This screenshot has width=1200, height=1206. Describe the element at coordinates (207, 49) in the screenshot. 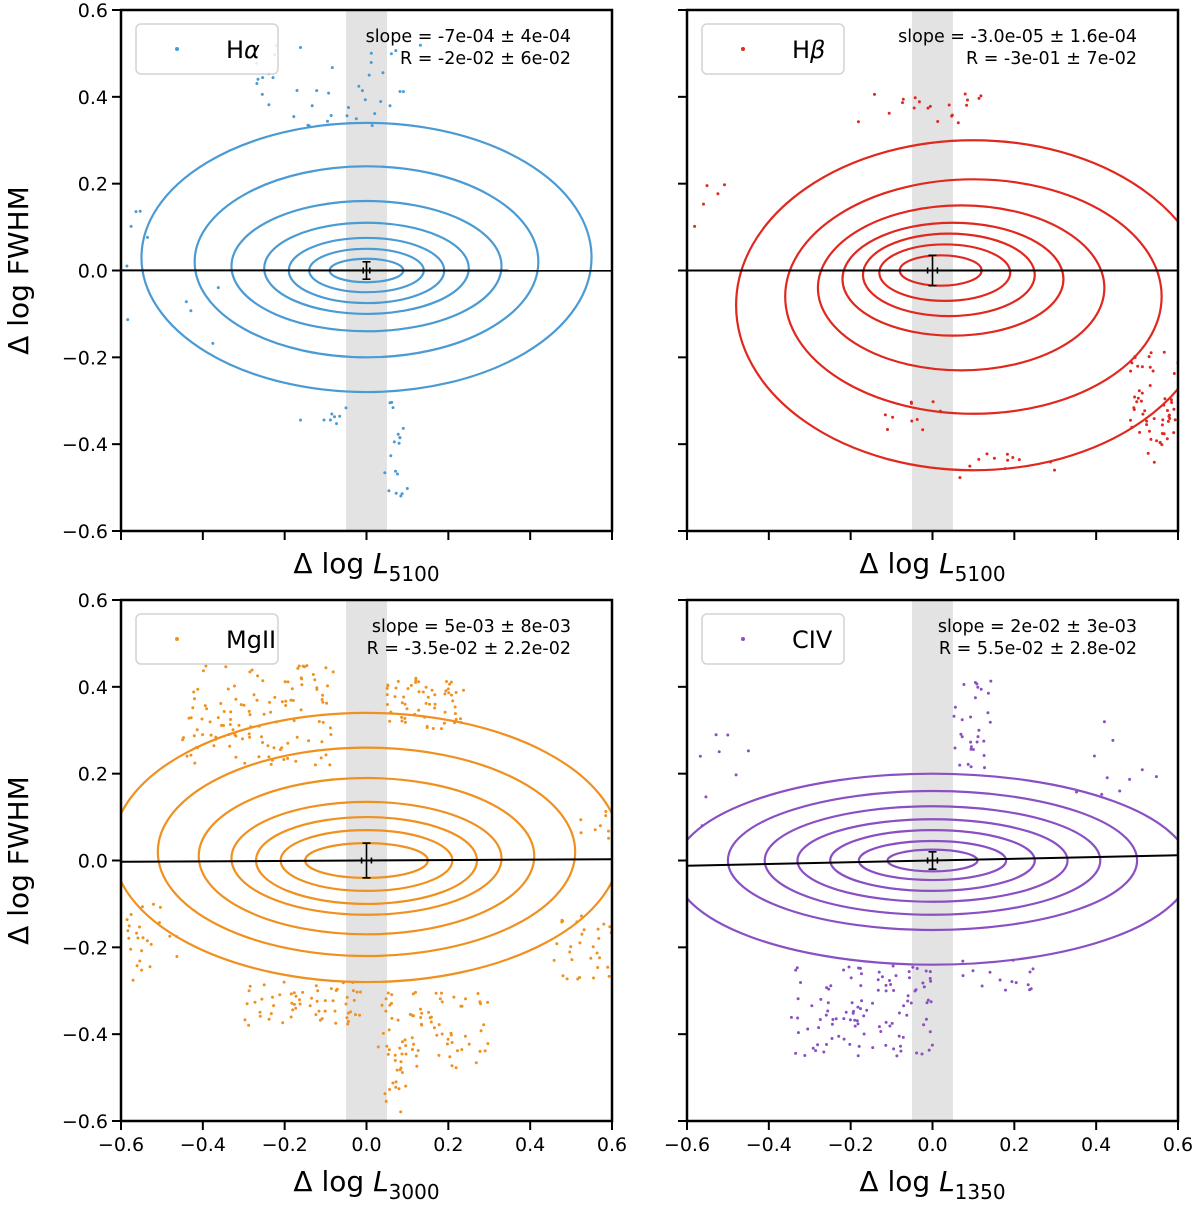

I see `legend: Hα` at that location.